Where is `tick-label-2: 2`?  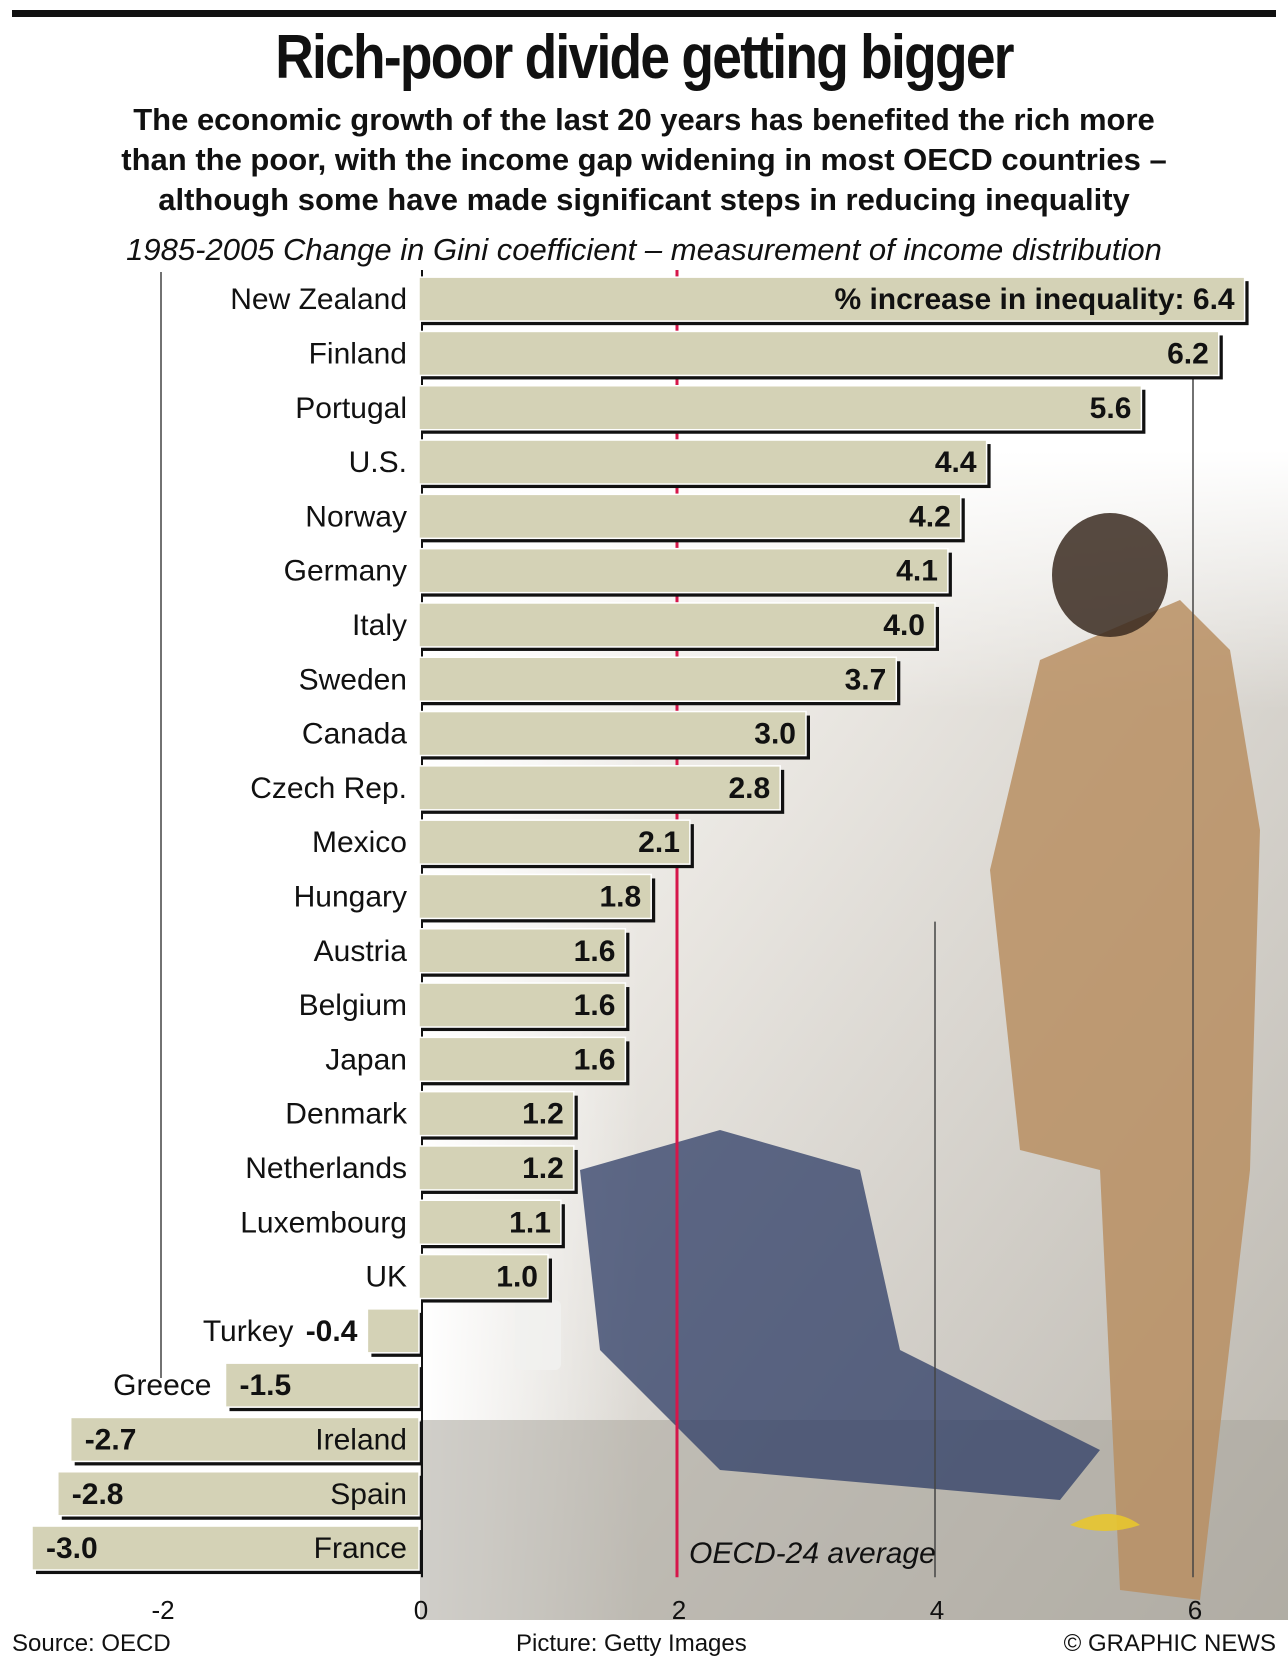
tick-label-2: 2 is located at coordinates (679, 1607).